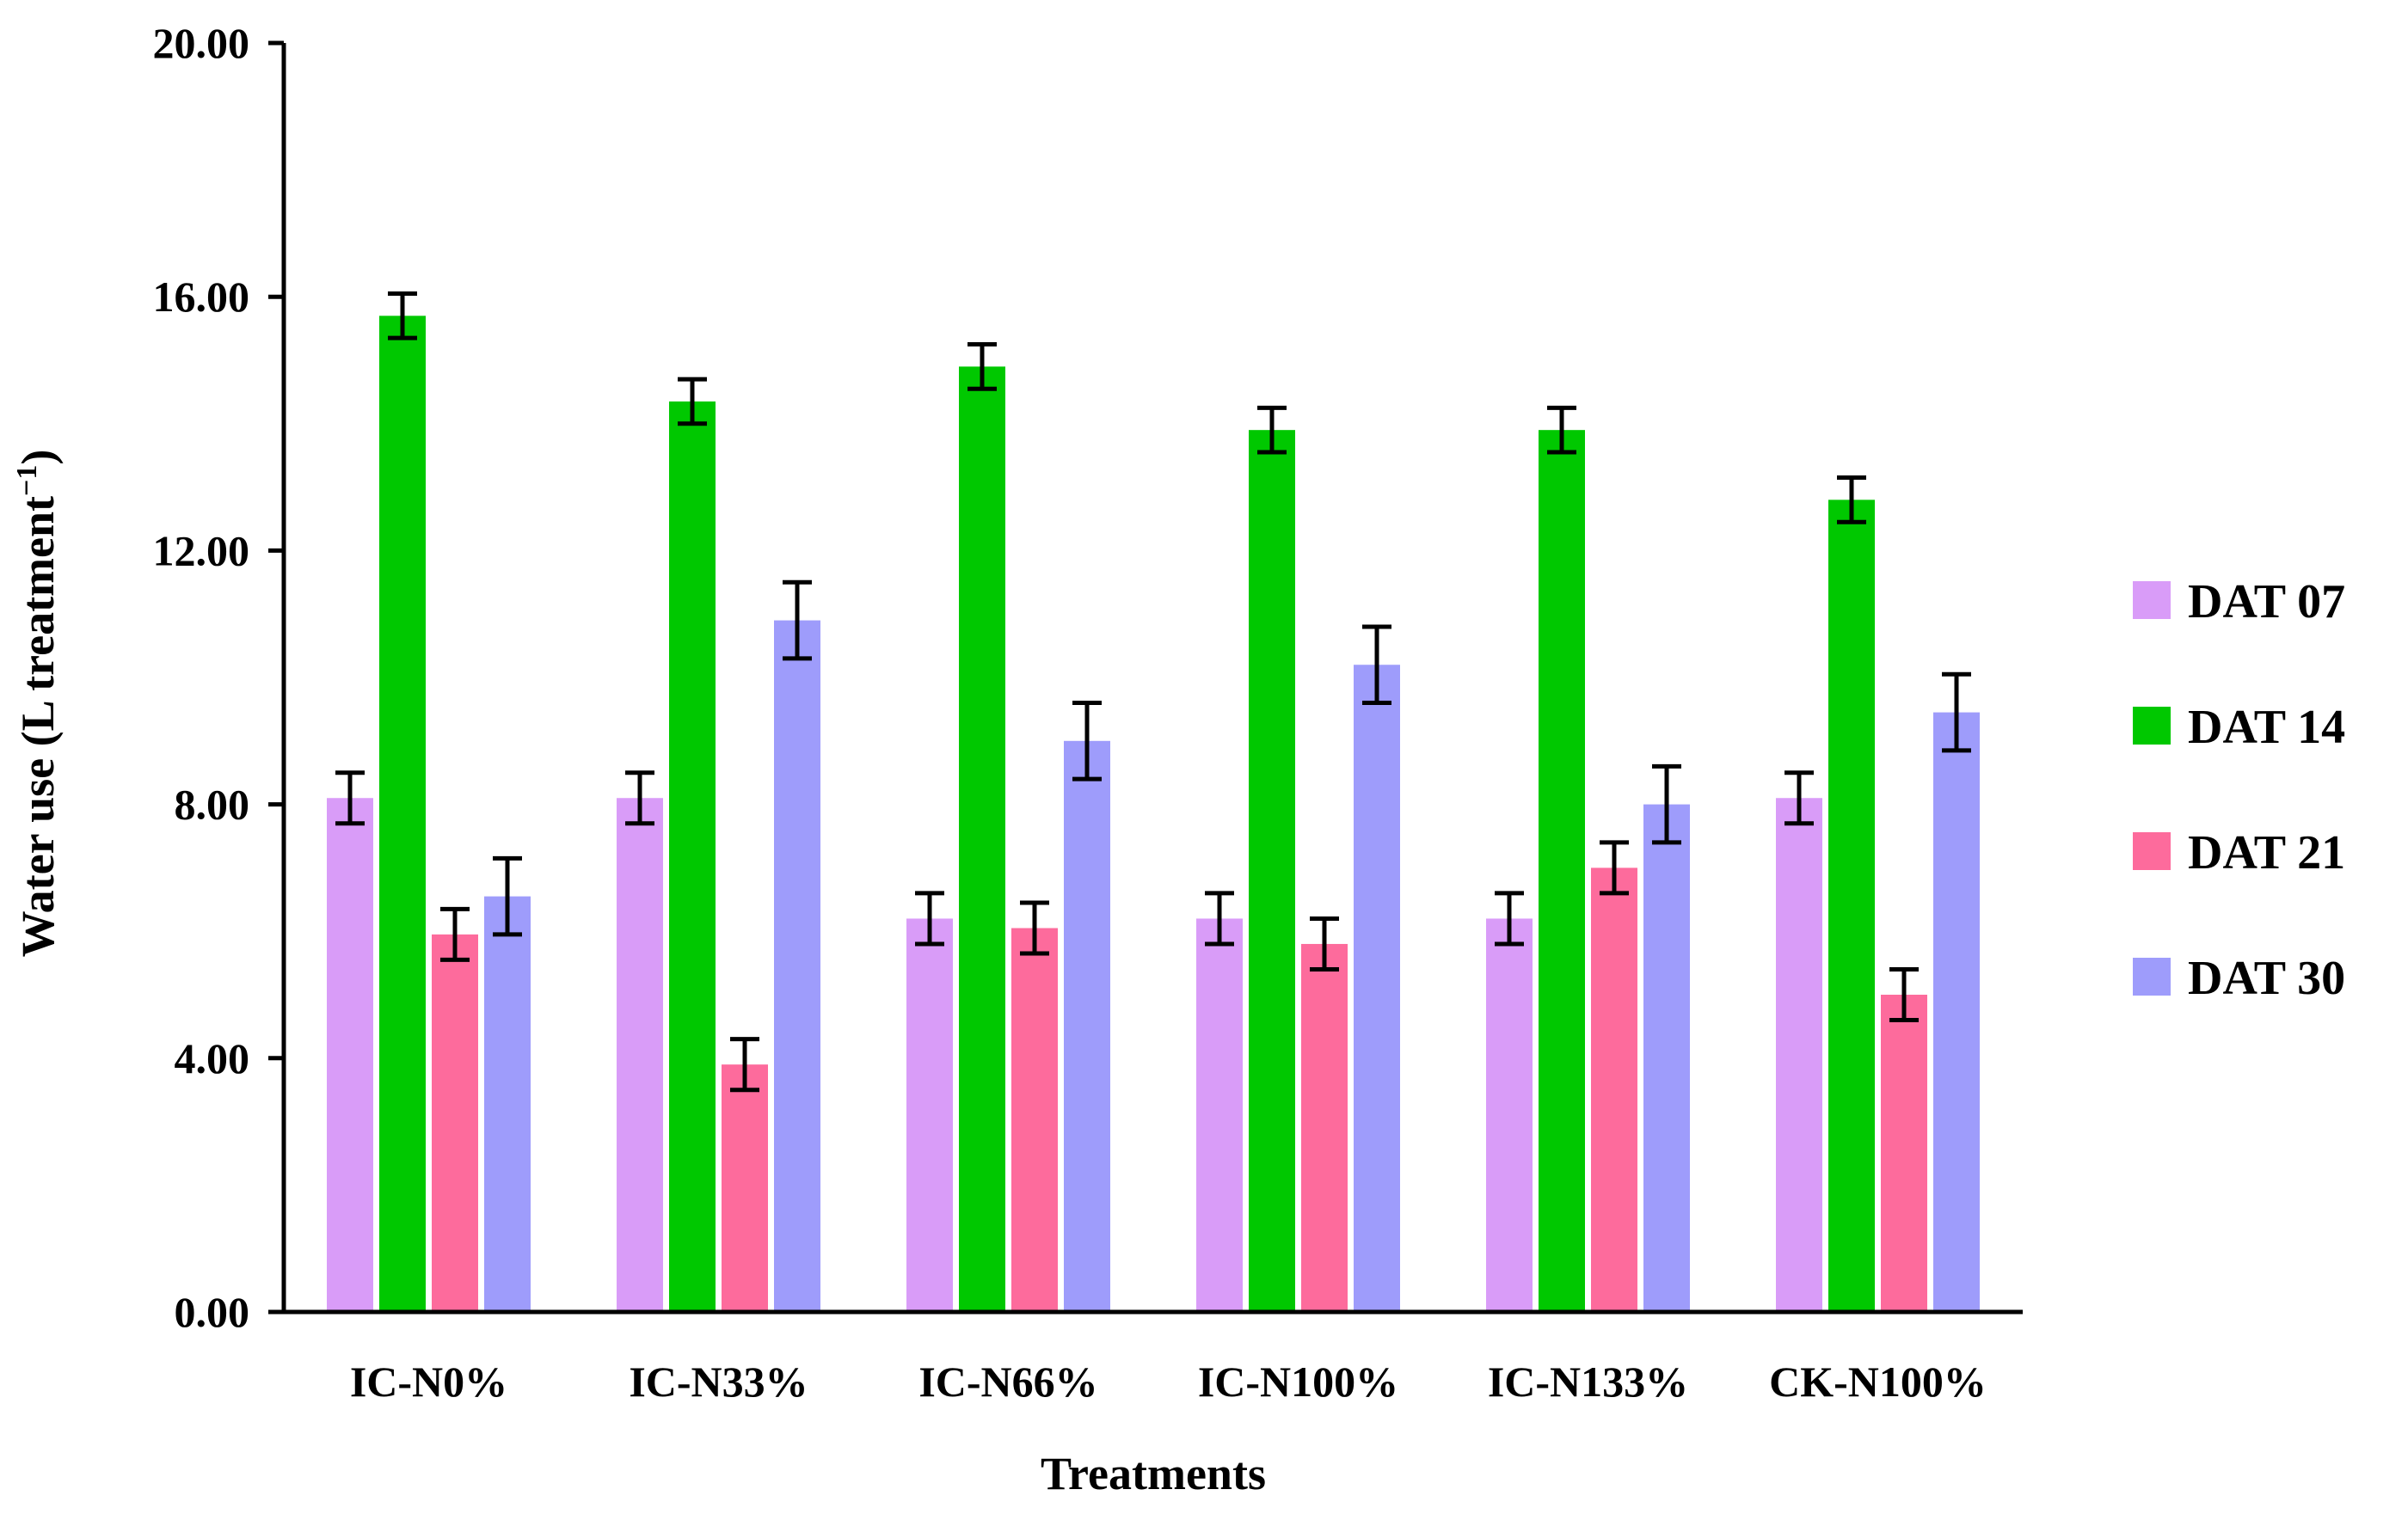 The image size is (2408, 1514). What do you see at coordinates (1008, 1382) in the screenshot?
I see `x-tick-label: IC-N66%` at bounding box center [1008, 1382].